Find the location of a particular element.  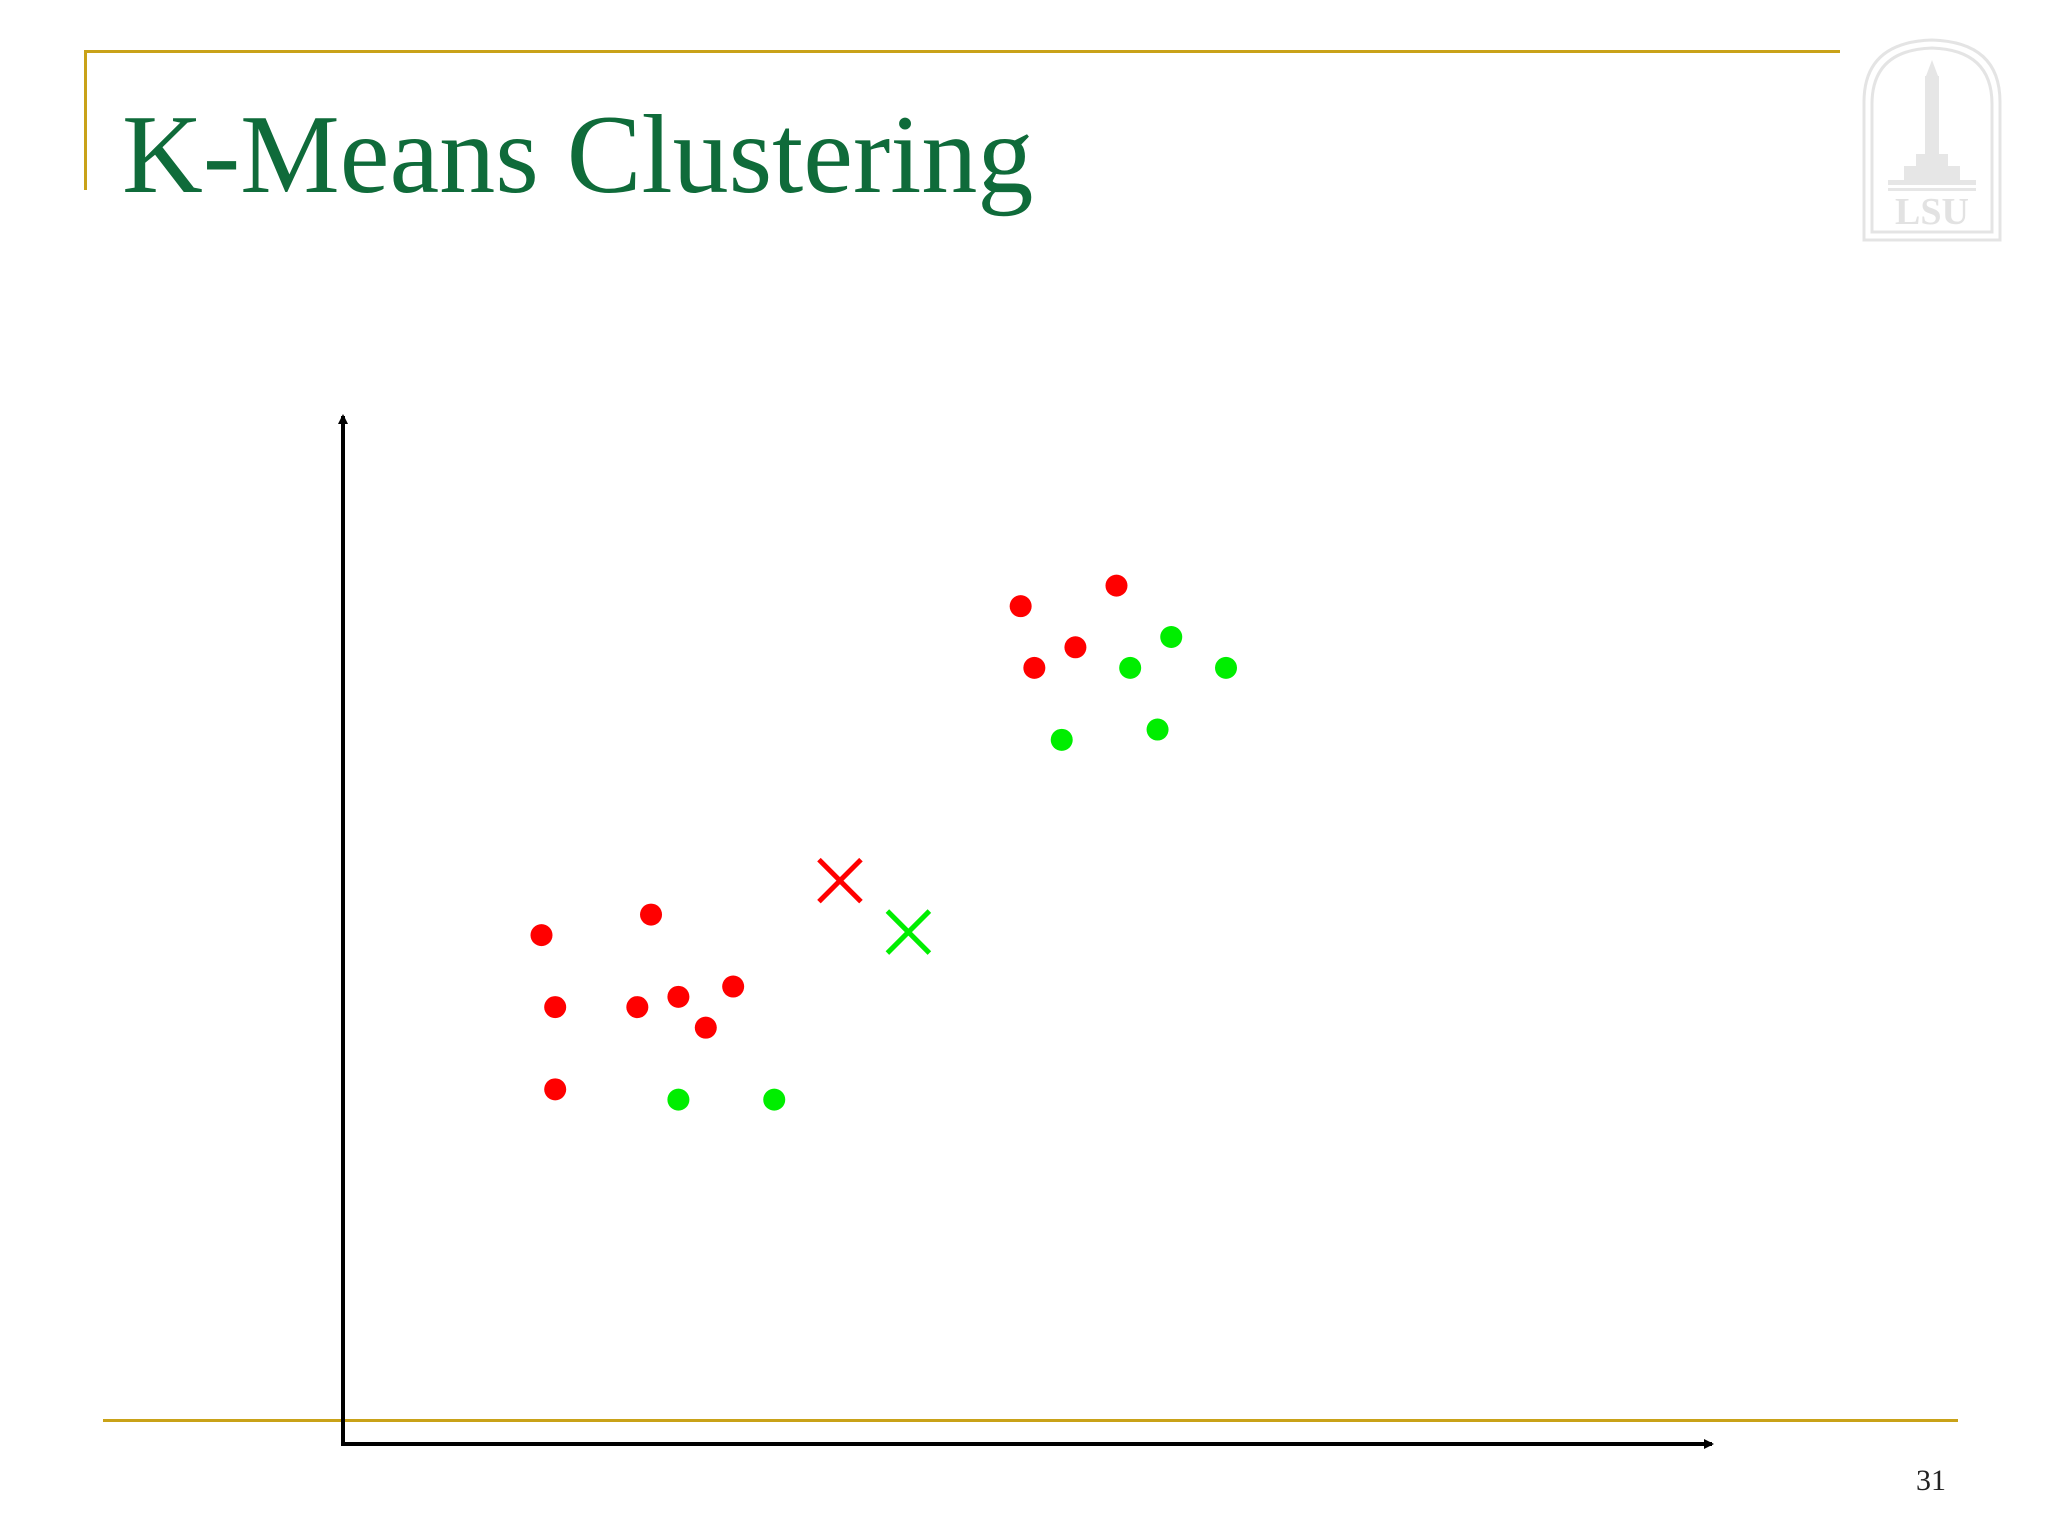

data-marks is located at coordinates (884, 842).